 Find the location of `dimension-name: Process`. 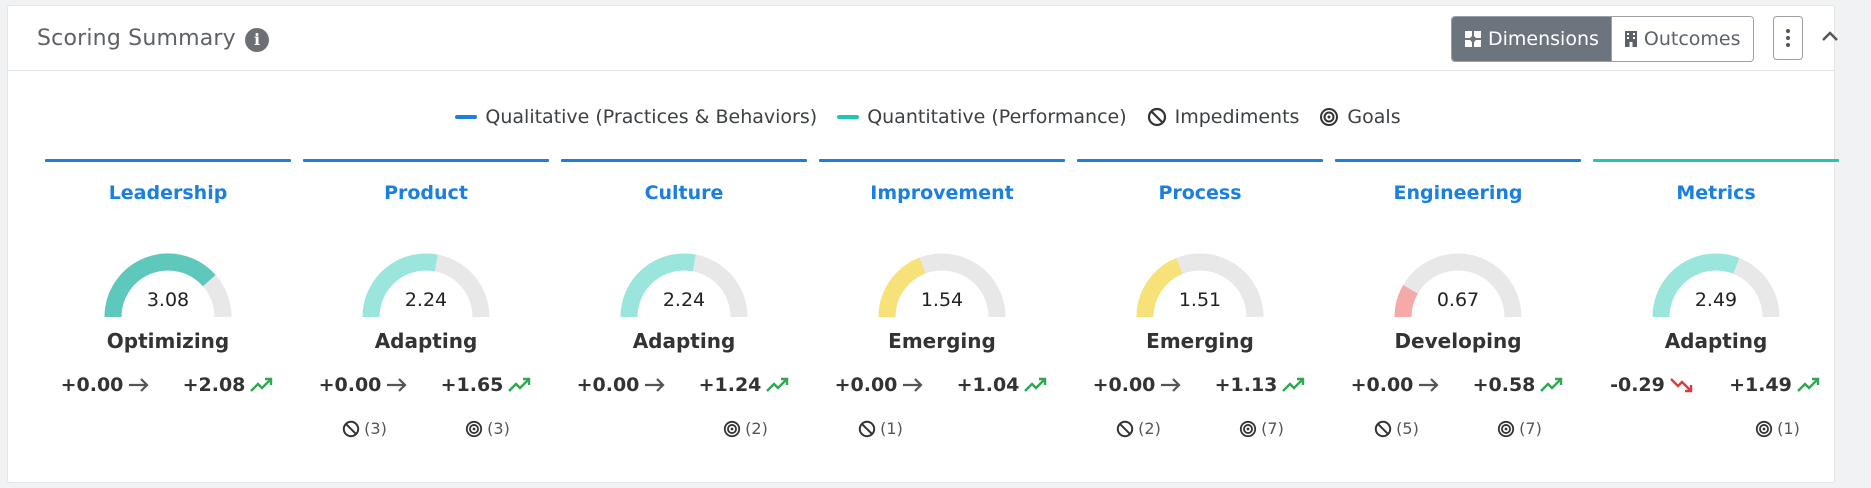

dimension-name: Process is located at coordinates (1200, 193).